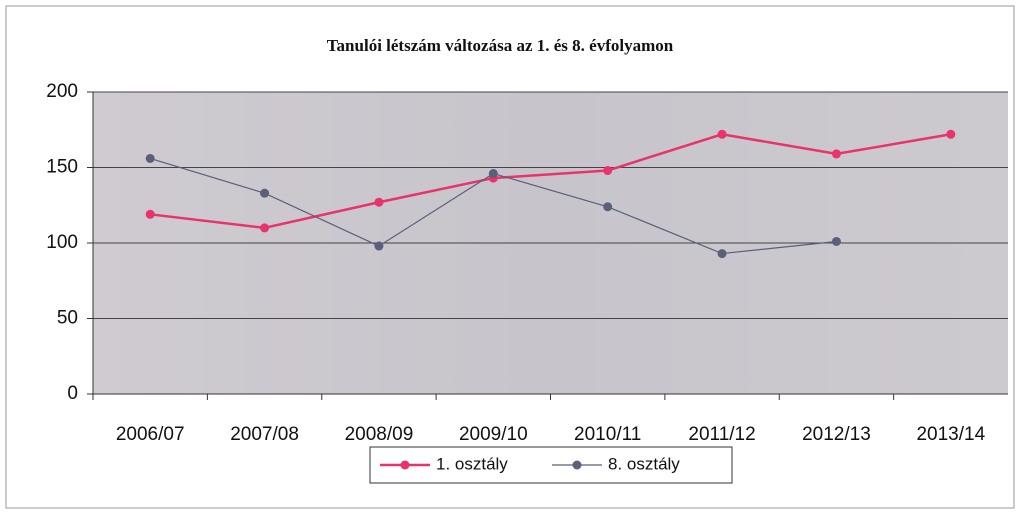 The width and height of the screenshot is (1018, 513). I want to click on y-tick-label: 100, so click(62, 242).